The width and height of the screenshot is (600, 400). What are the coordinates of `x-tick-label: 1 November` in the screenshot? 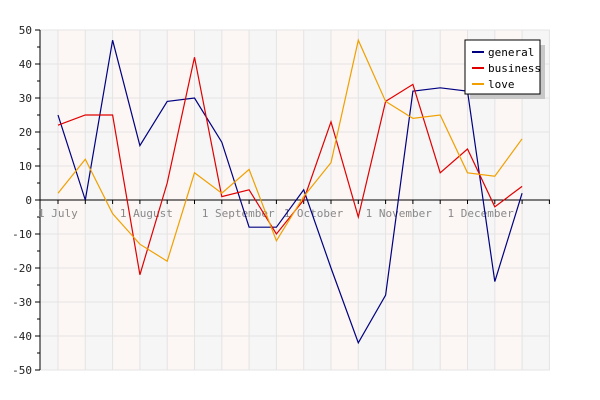 It's located at (399, 213).